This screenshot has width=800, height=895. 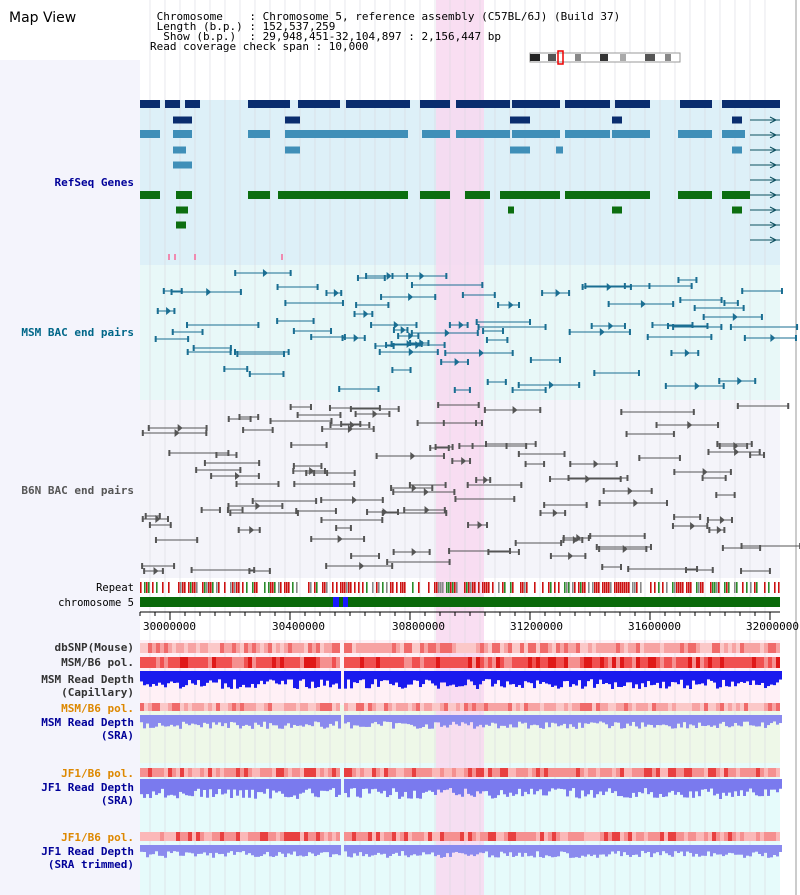 I want to click on b6n-bac-end-pairs-label: B6N BAC end pairs, so click(x=77, y=490).